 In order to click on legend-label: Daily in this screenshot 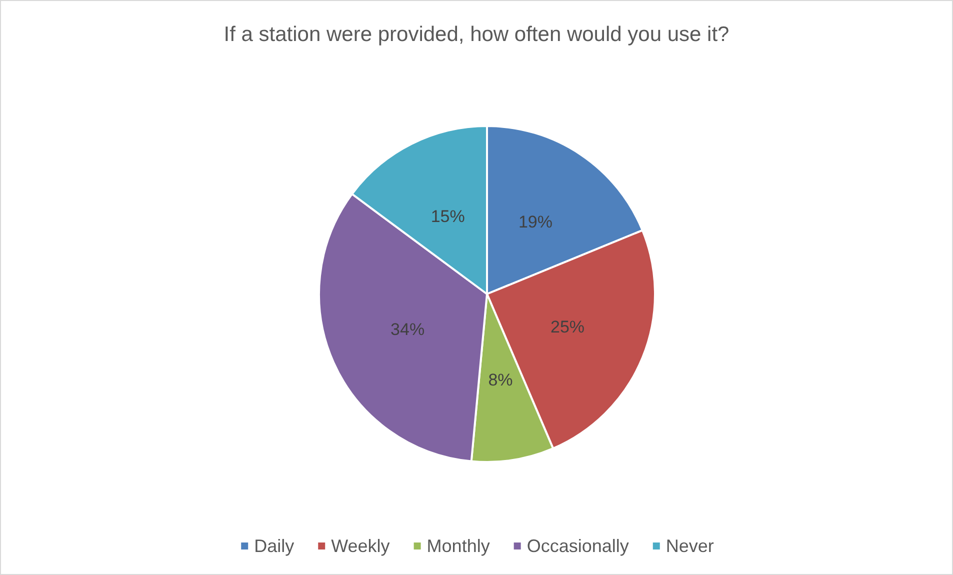, I will do `click(274, 546)`.